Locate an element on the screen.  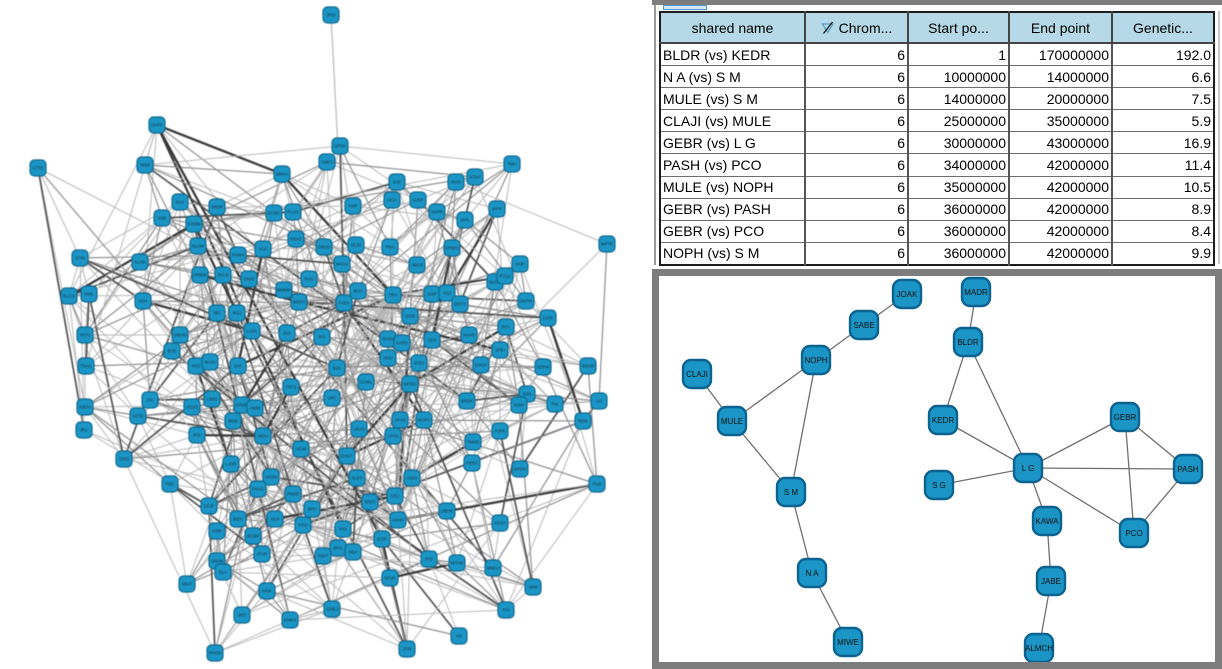
svg-text: HHU is located at coordinates (387, 358).